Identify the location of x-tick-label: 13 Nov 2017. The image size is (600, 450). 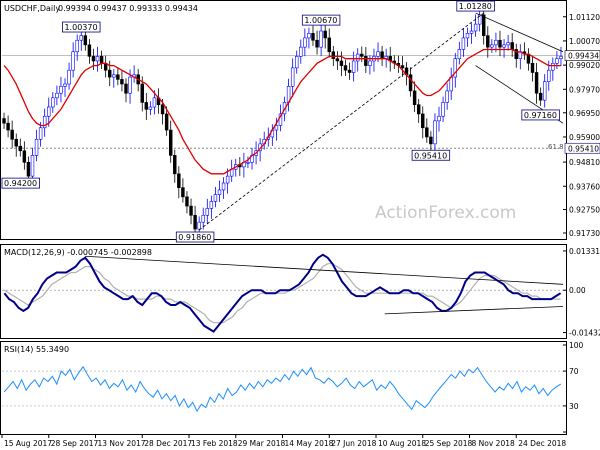
(122, 443).